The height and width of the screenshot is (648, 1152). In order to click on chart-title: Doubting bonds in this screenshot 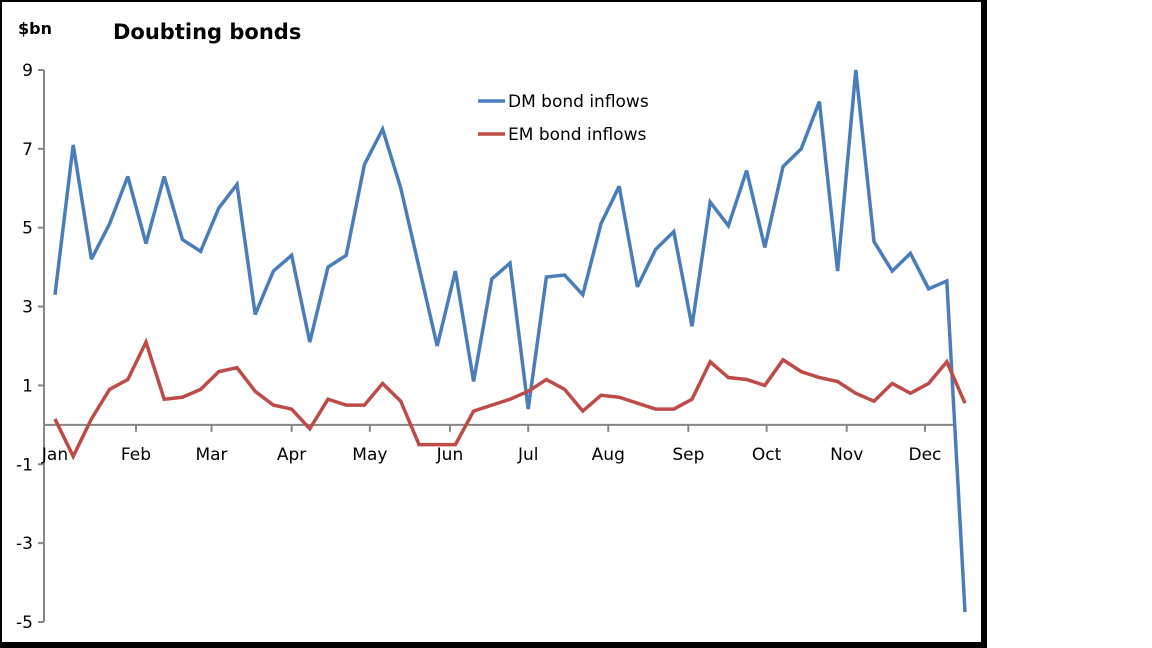, I will do `click(207, 32)`.